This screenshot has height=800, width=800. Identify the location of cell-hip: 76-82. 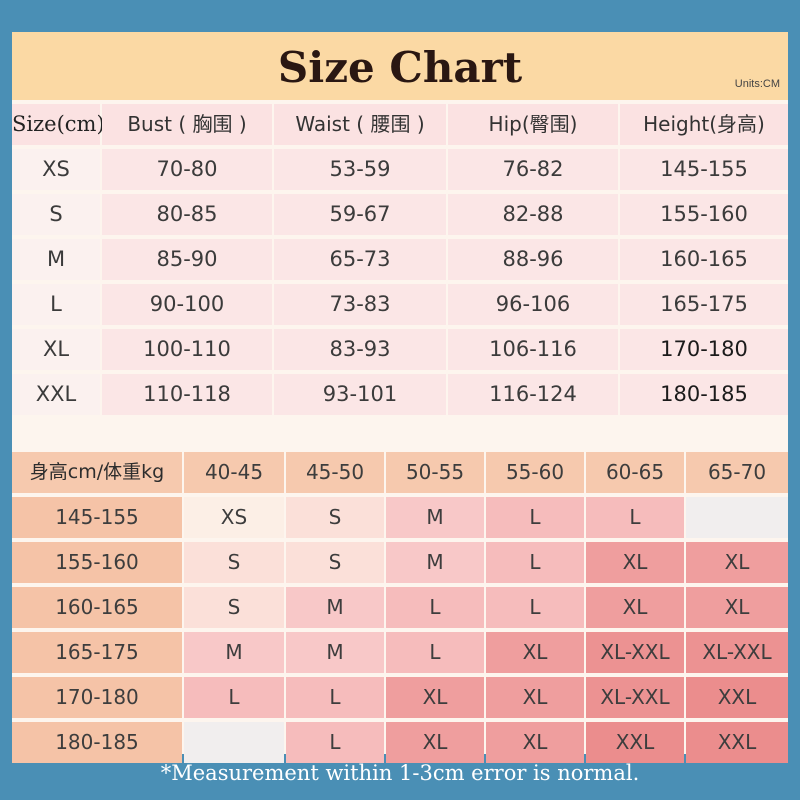
(533, 169).